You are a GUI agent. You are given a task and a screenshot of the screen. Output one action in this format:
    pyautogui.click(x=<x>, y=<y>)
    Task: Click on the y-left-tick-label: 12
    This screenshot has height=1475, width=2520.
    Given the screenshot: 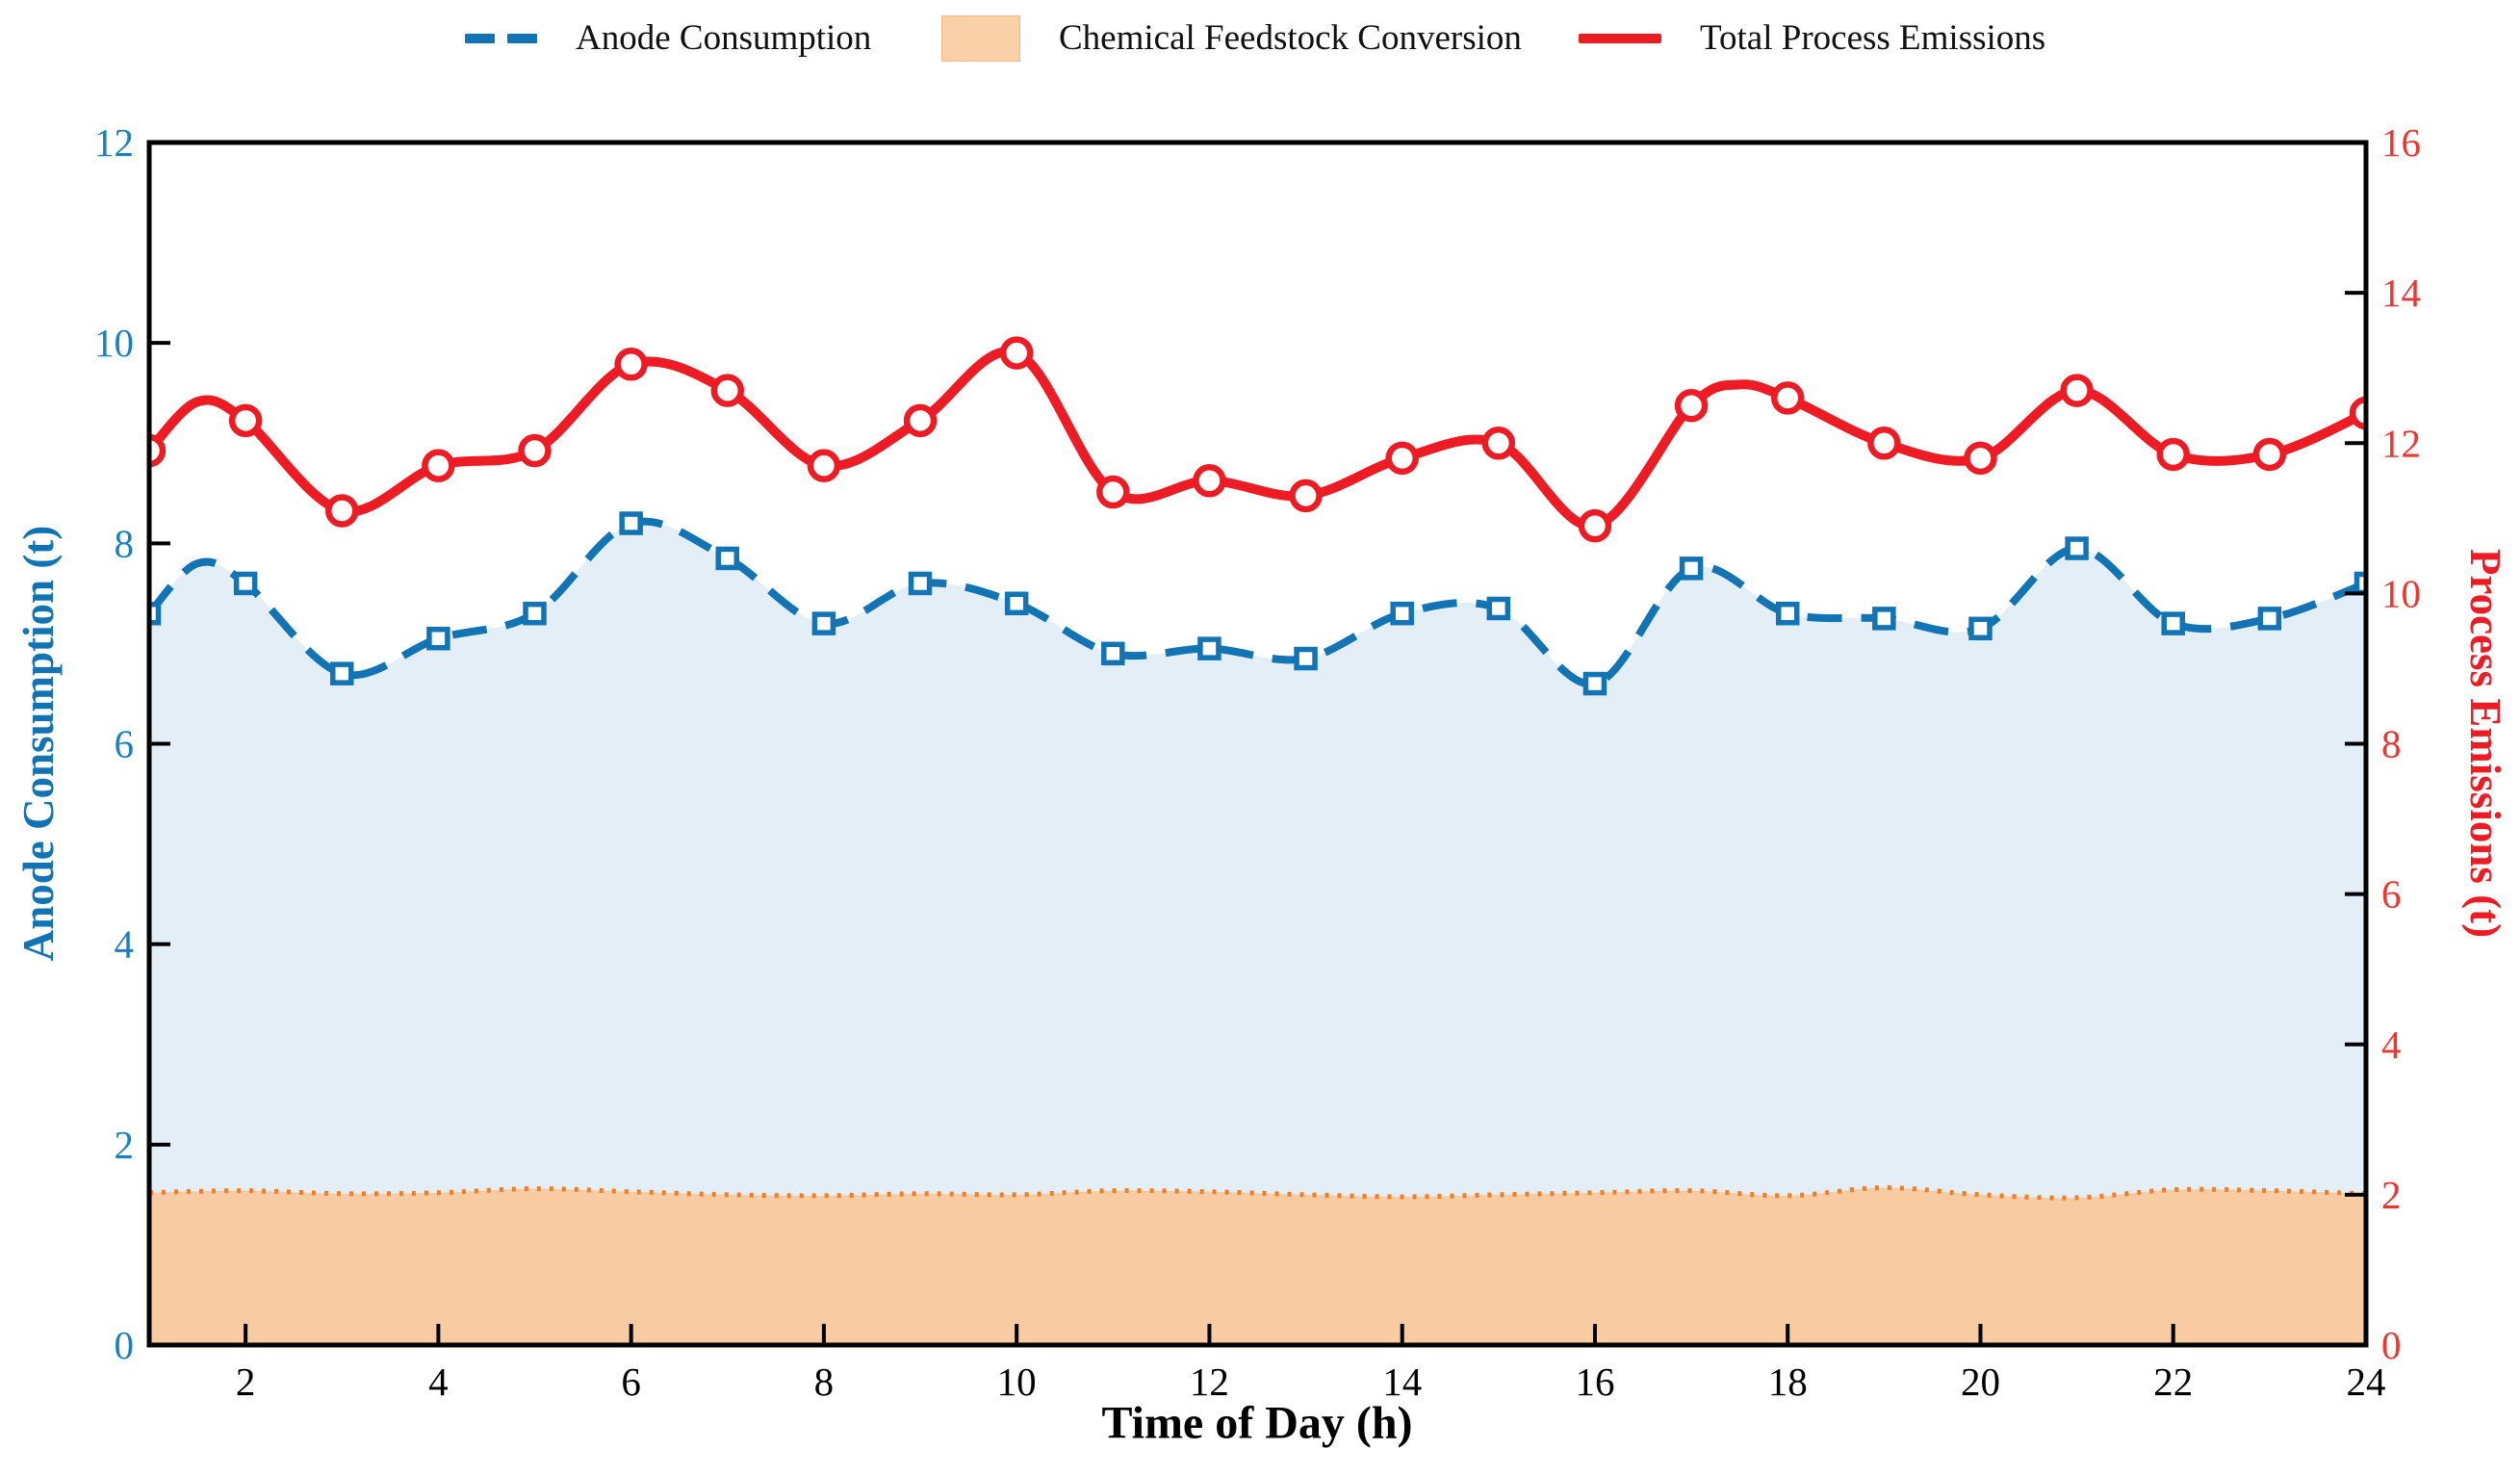 What is the action you would take?
    pyautogui.click(x=114, y=143)
    